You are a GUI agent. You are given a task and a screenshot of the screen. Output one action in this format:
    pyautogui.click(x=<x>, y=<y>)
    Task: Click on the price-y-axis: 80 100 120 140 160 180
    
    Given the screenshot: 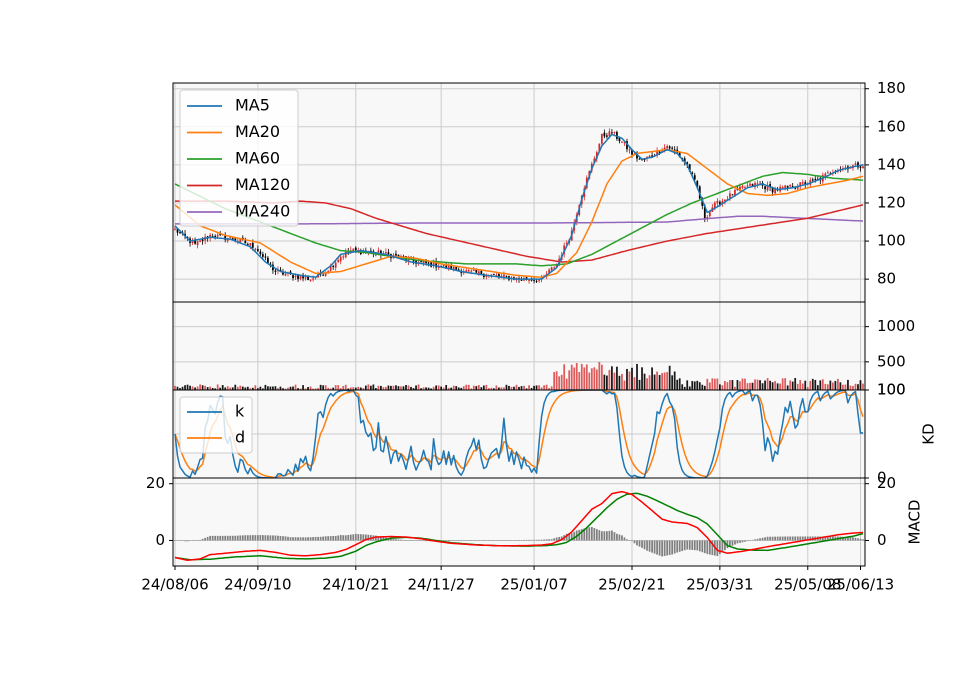 What is the action you would take?
    pyautogui.click(x=885, y=183)
    